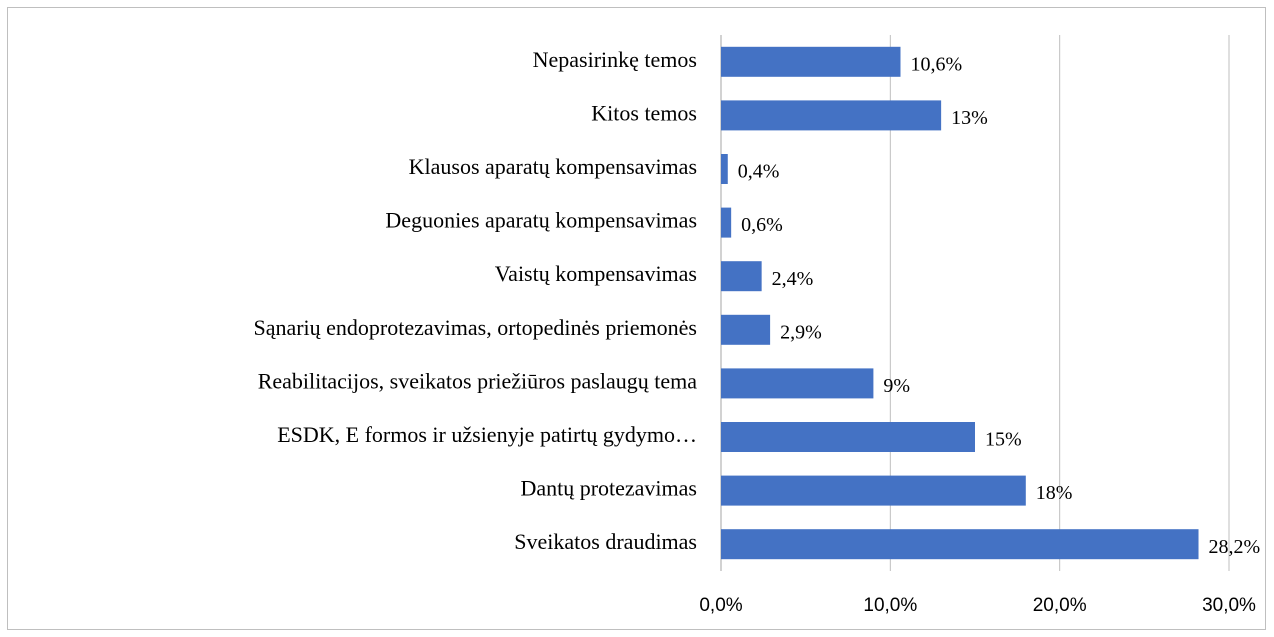  I want to click on data-label: 13%, so click(969, 118).